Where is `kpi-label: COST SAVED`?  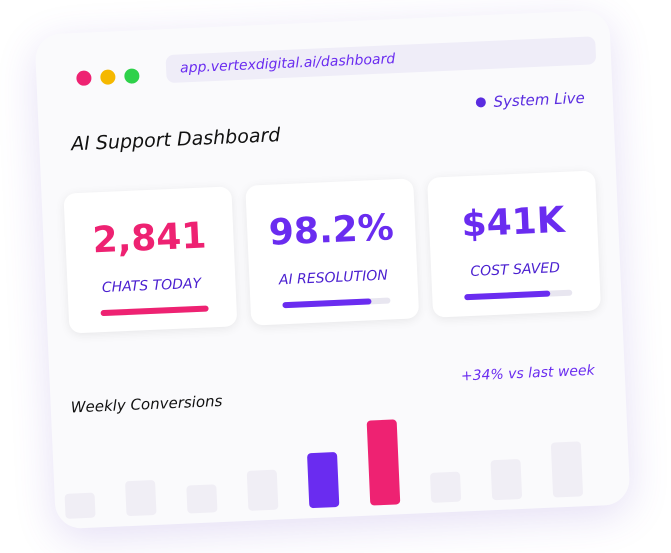
kpi-label: COST SAVED is located at coordinates (515, 270).